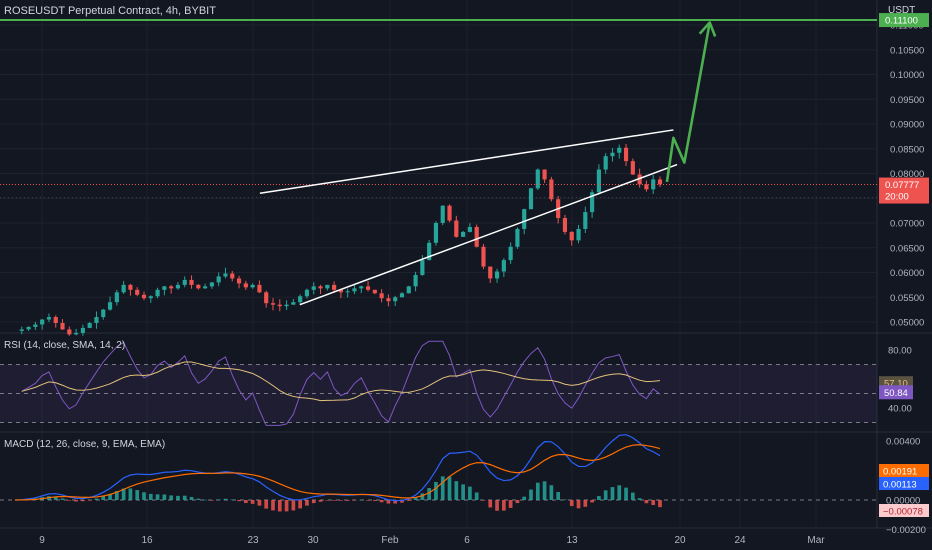 The image size is (932, 550). What do you see at coordinates (432, 540) in the screenshot?
I see `time-axis: 9 16 23 30 Feb 6 13 20 24 Mar` at bounding box center [432, 540].